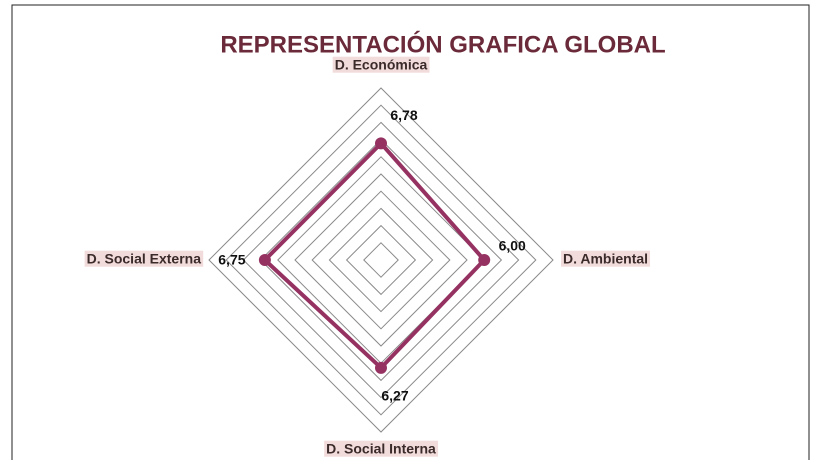 The image size is (813, 460). I want to click on grid-ring, so click(381, 260).